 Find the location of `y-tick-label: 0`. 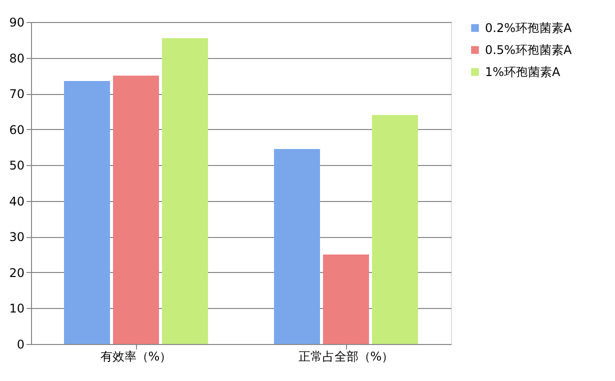

y-tick-label: 0 is located at coordinates (20, 345).